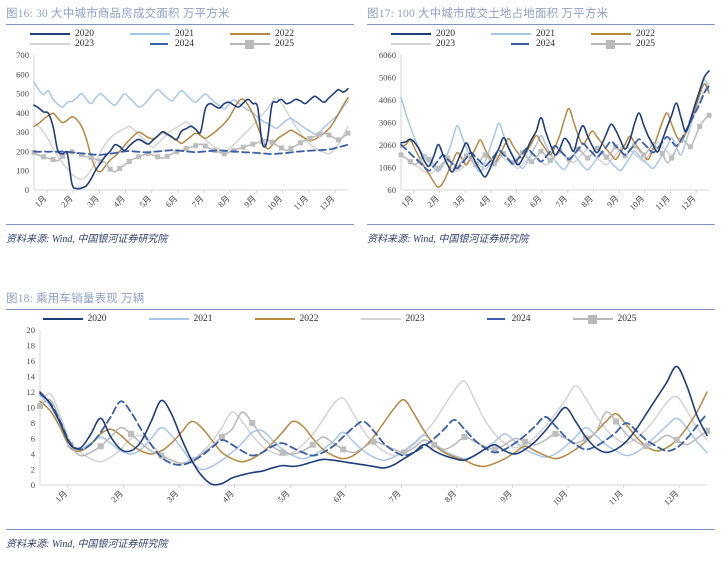 This screenshot has height=580, width=721. I want to click on y-axis-tick-label: 6060, so click(387, 55).